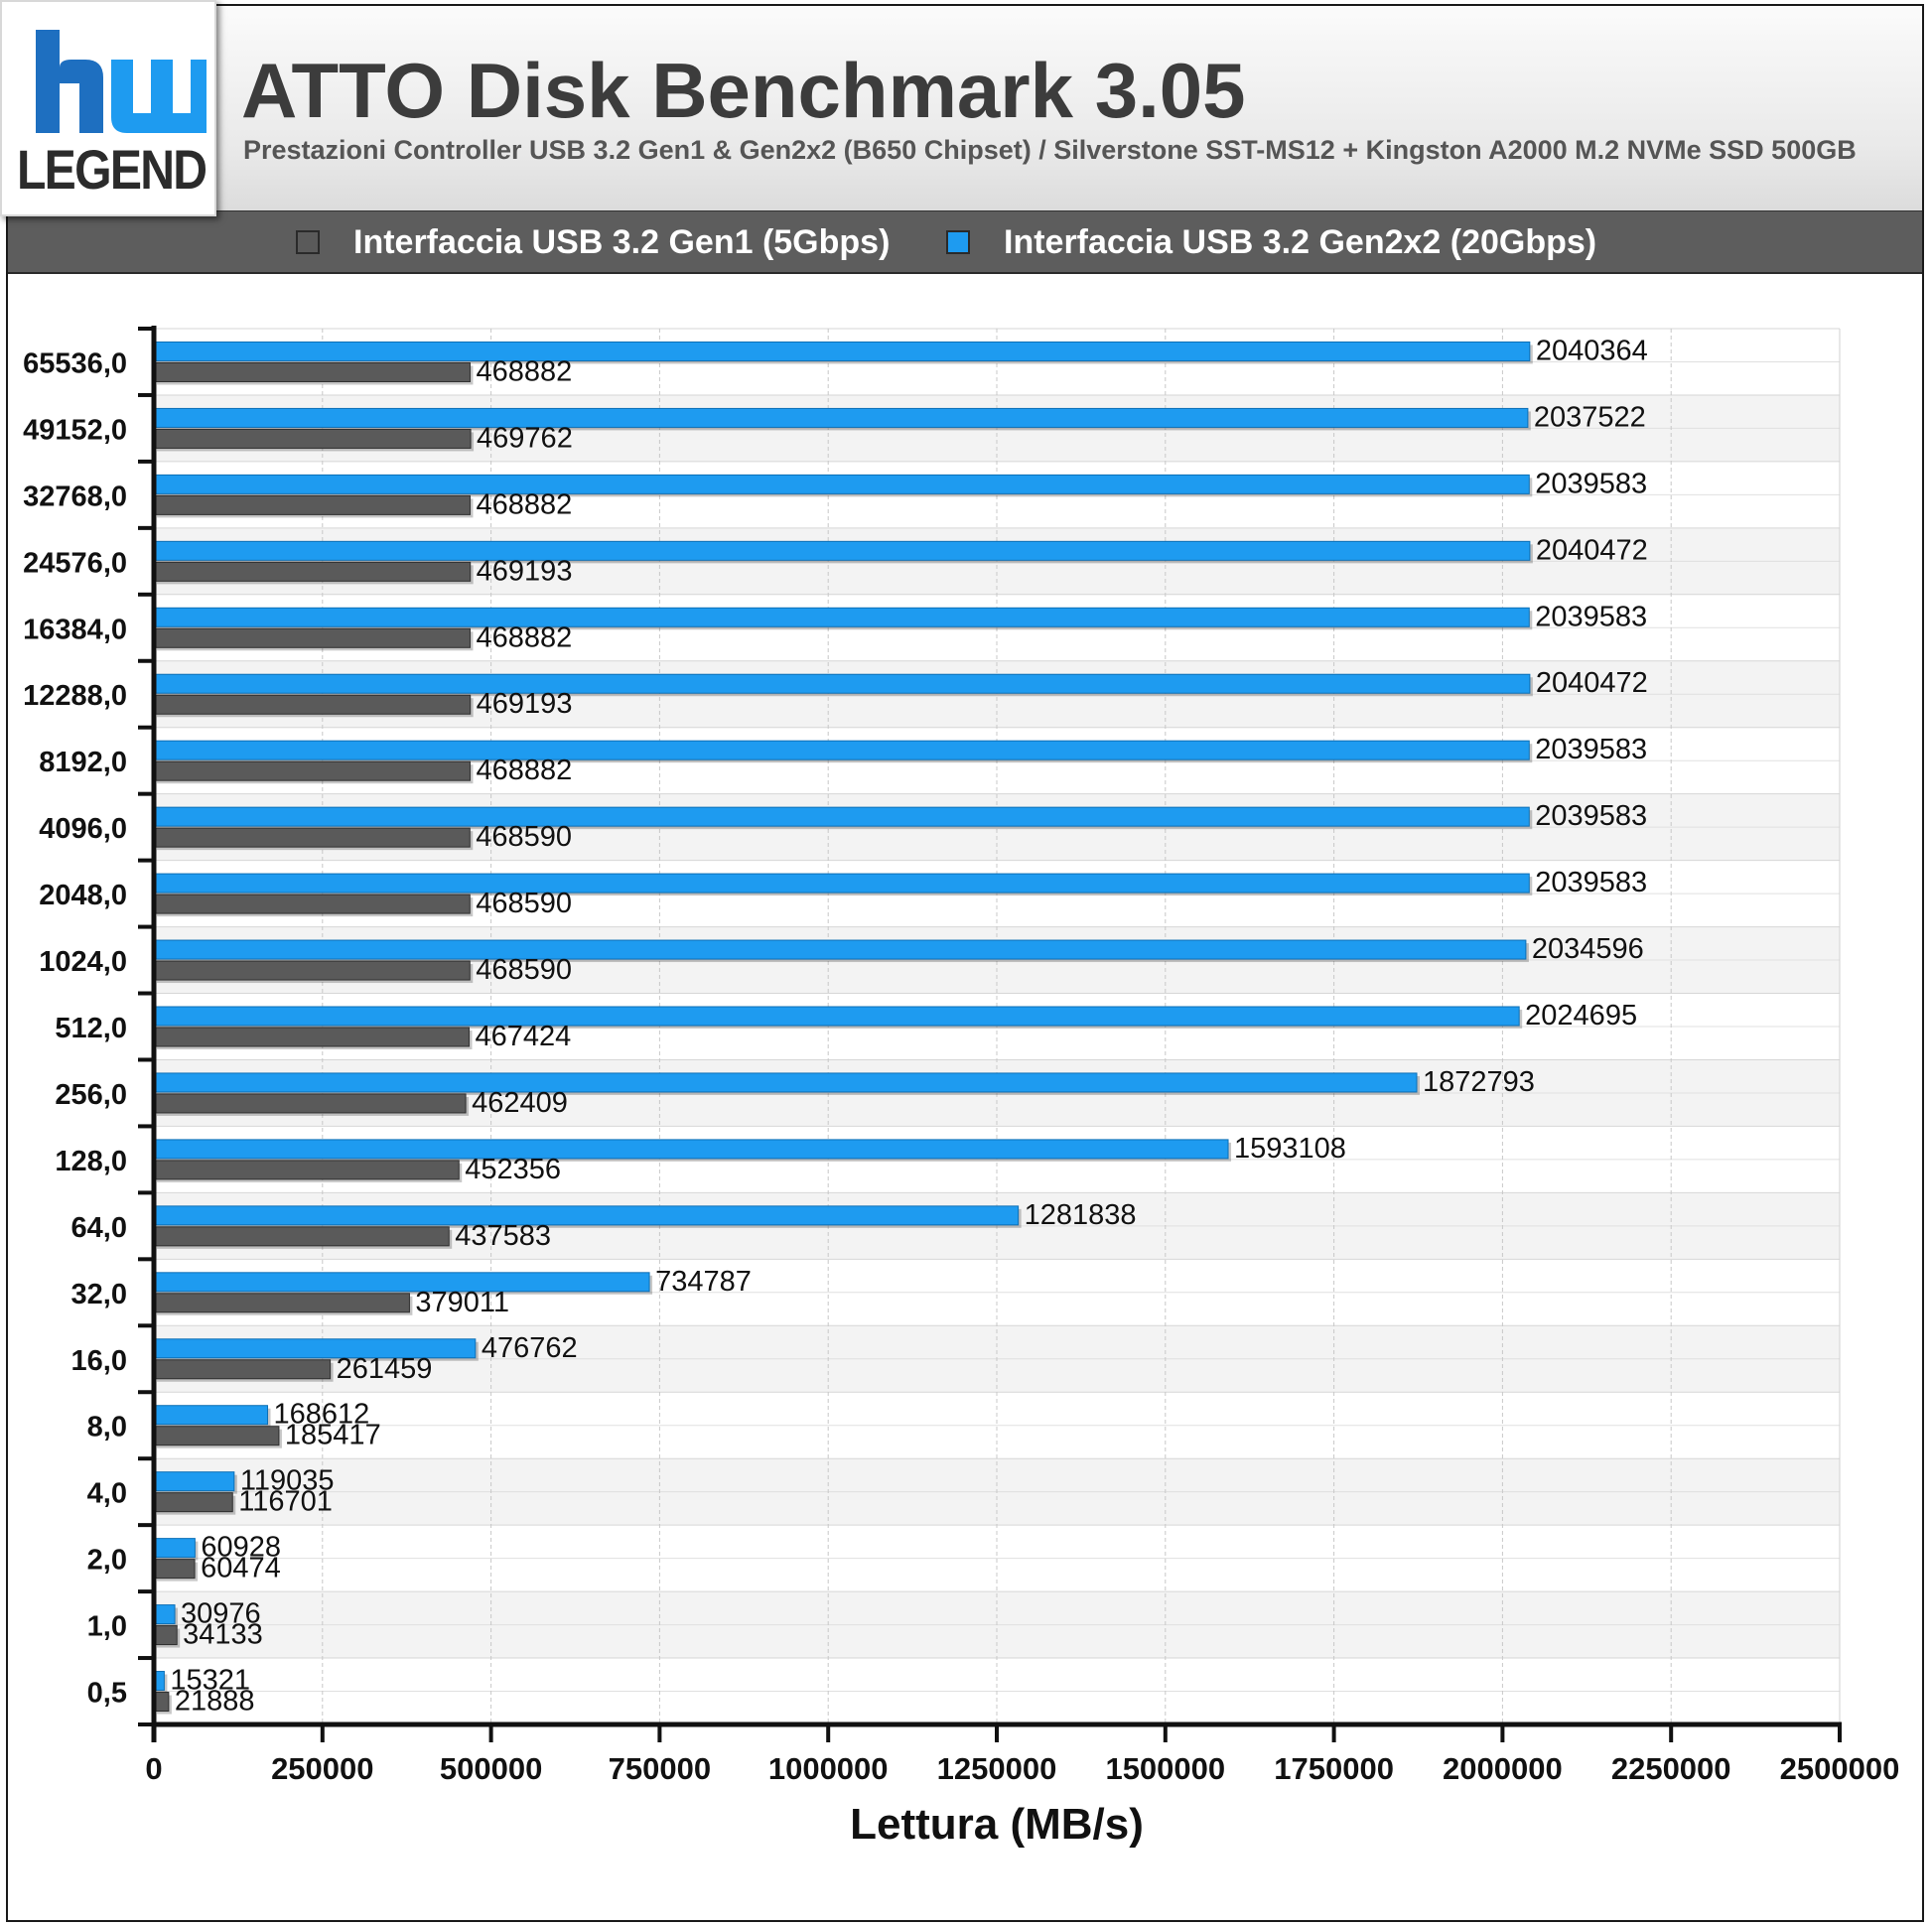 Image resolution: width=1932 pixels, height=1927 pixels. I want to click on category-label: 16384,0, so click(75, 629).